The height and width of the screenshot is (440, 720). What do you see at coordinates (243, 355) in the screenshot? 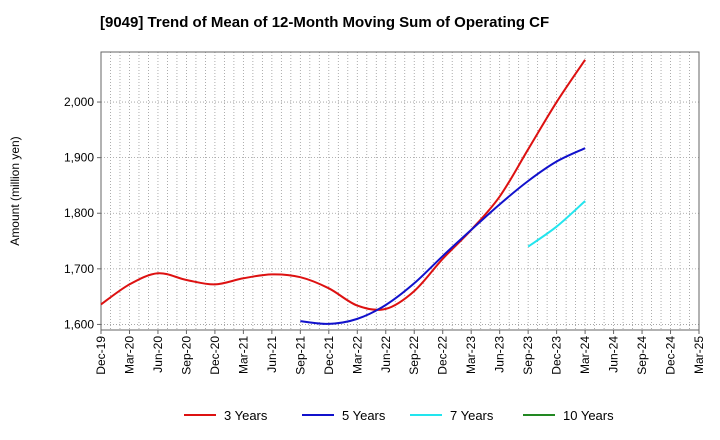
I see `x-tick-label: Mar-21` at bounding box center [243, 355].